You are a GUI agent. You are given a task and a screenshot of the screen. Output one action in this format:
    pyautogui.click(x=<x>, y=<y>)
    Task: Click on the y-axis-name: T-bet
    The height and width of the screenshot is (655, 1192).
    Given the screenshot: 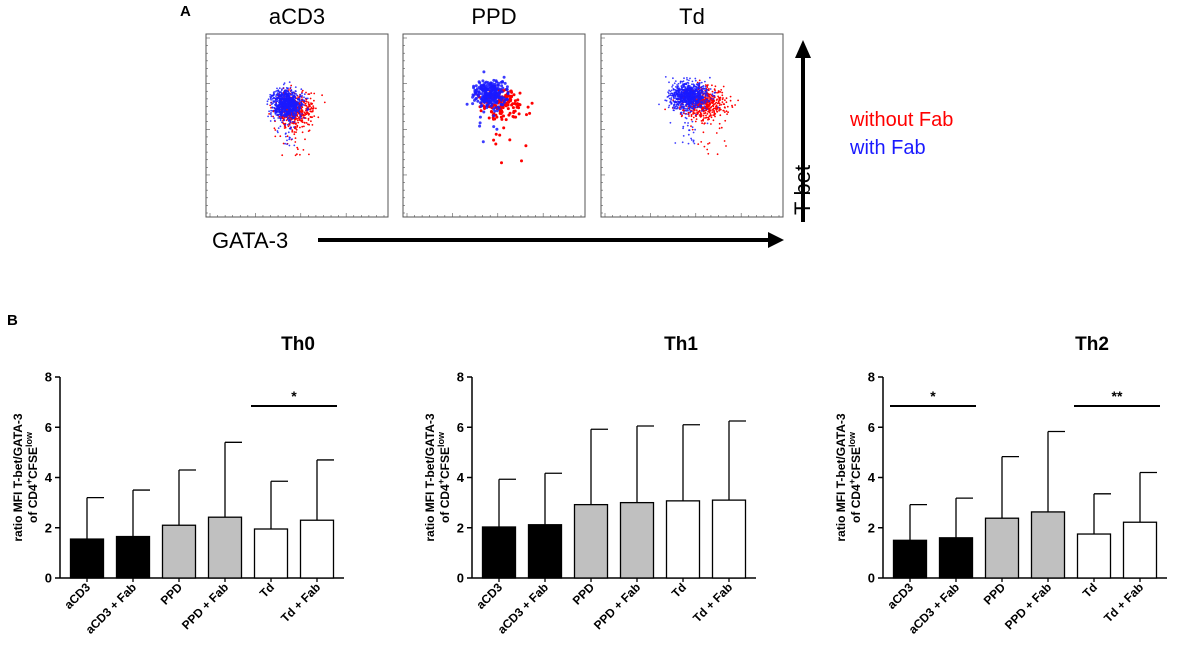 What is the action you would take?
    pyautogui.click(x=802, y=190)
    